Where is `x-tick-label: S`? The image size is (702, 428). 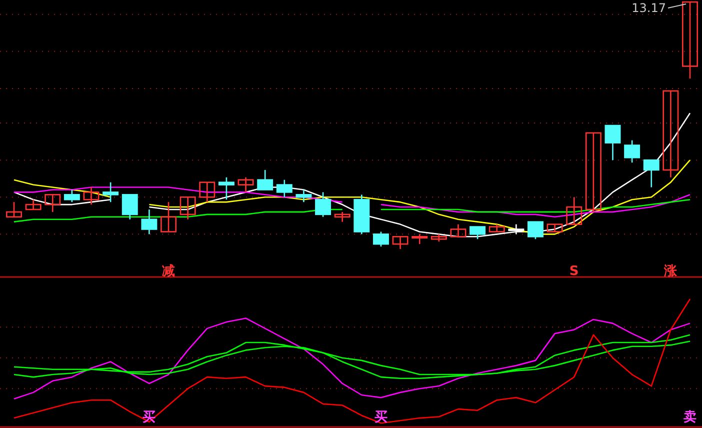
x-tick-label: S is located at coordinates (574, 271).